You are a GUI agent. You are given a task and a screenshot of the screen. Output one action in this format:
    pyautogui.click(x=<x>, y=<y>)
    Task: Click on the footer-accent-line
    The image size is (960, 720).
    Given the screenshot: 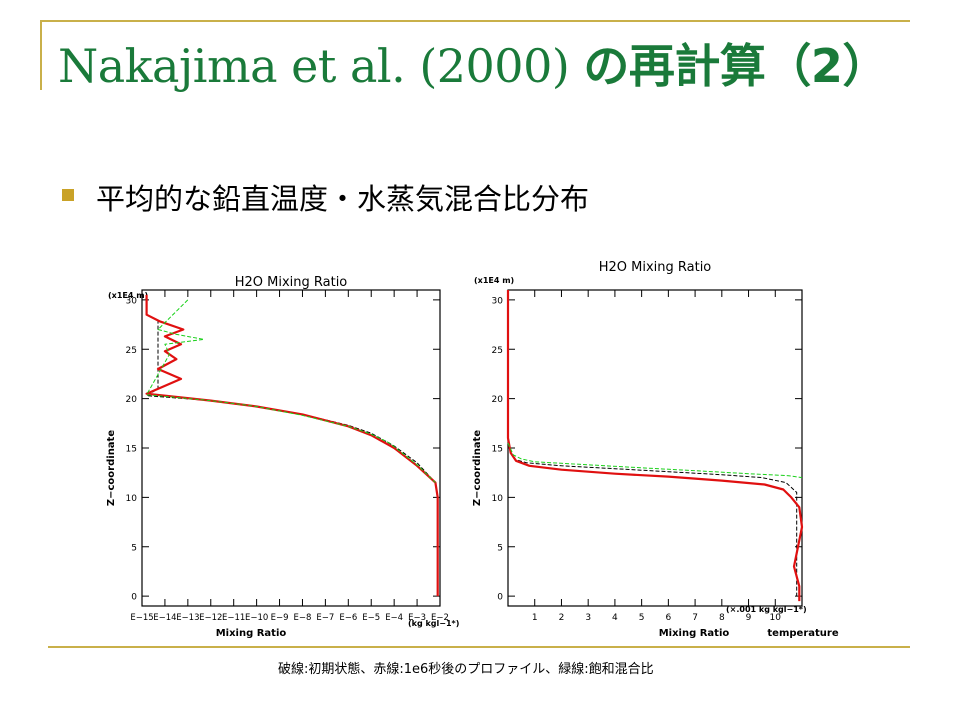 What is the action you would take?
    pyautogui.click(x=479, y=647)
    